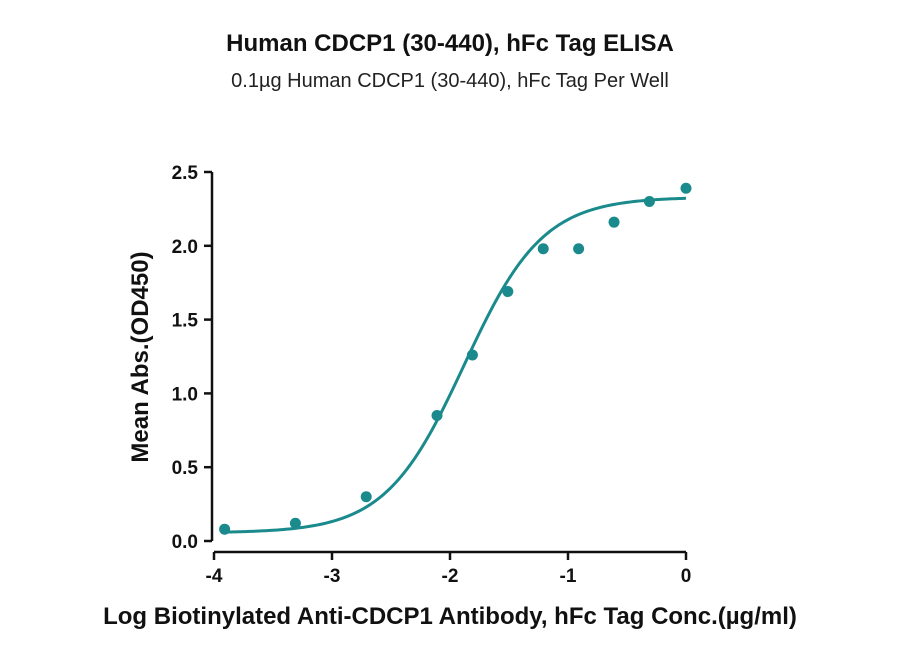  I want to click on chart-title: Human CDCP1 (30-440), hFc Tag ELISA, so click(450, 43).